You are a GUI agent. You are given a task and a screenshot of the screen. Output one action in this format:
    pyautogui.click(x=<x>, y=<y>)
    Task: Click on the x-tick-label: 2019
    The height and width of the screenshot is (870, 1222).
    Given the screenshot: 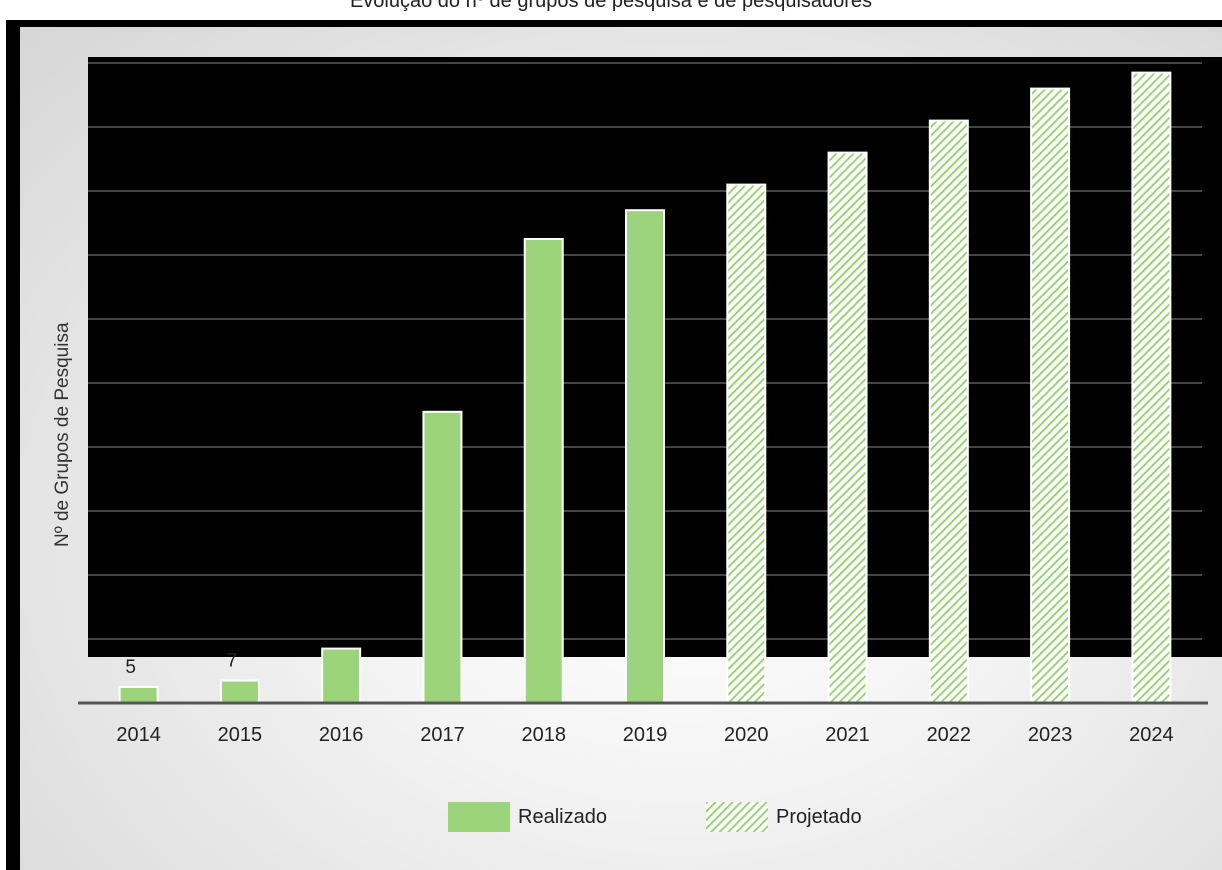 What is the action you would take?
    pyautogui.click(x=645, y=735)
    